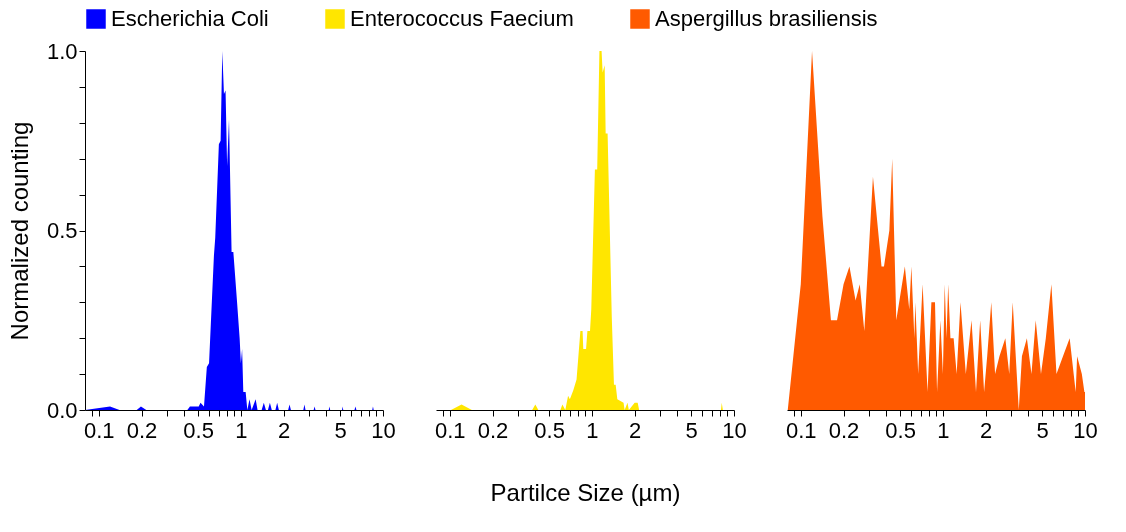  I want to click on legend-label: Aspergillus brasiliensis, so click(766, 18).